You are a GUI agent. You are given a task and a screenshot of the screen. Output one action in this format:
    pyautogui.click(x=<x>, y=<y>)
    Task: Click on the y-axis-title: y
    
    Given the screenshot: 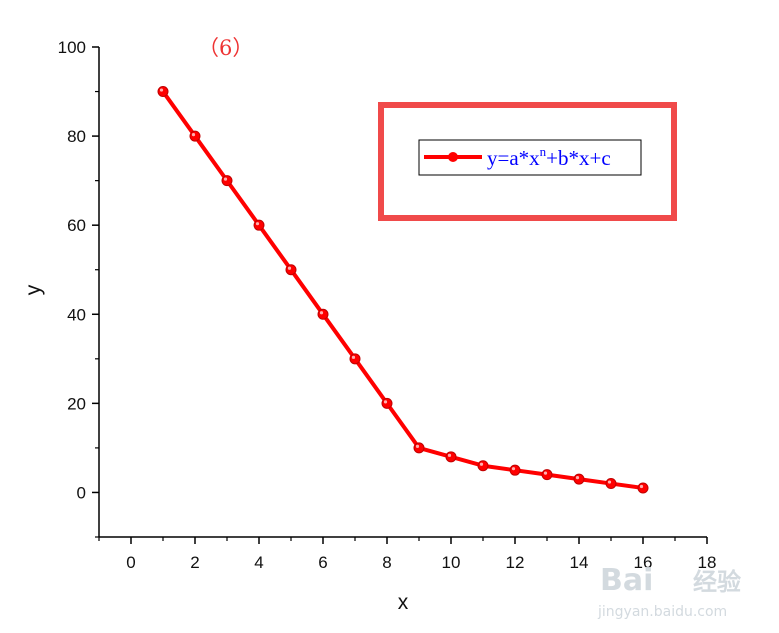 What is the action you would take?
    pyautogui.click(x=33, y=289)
    